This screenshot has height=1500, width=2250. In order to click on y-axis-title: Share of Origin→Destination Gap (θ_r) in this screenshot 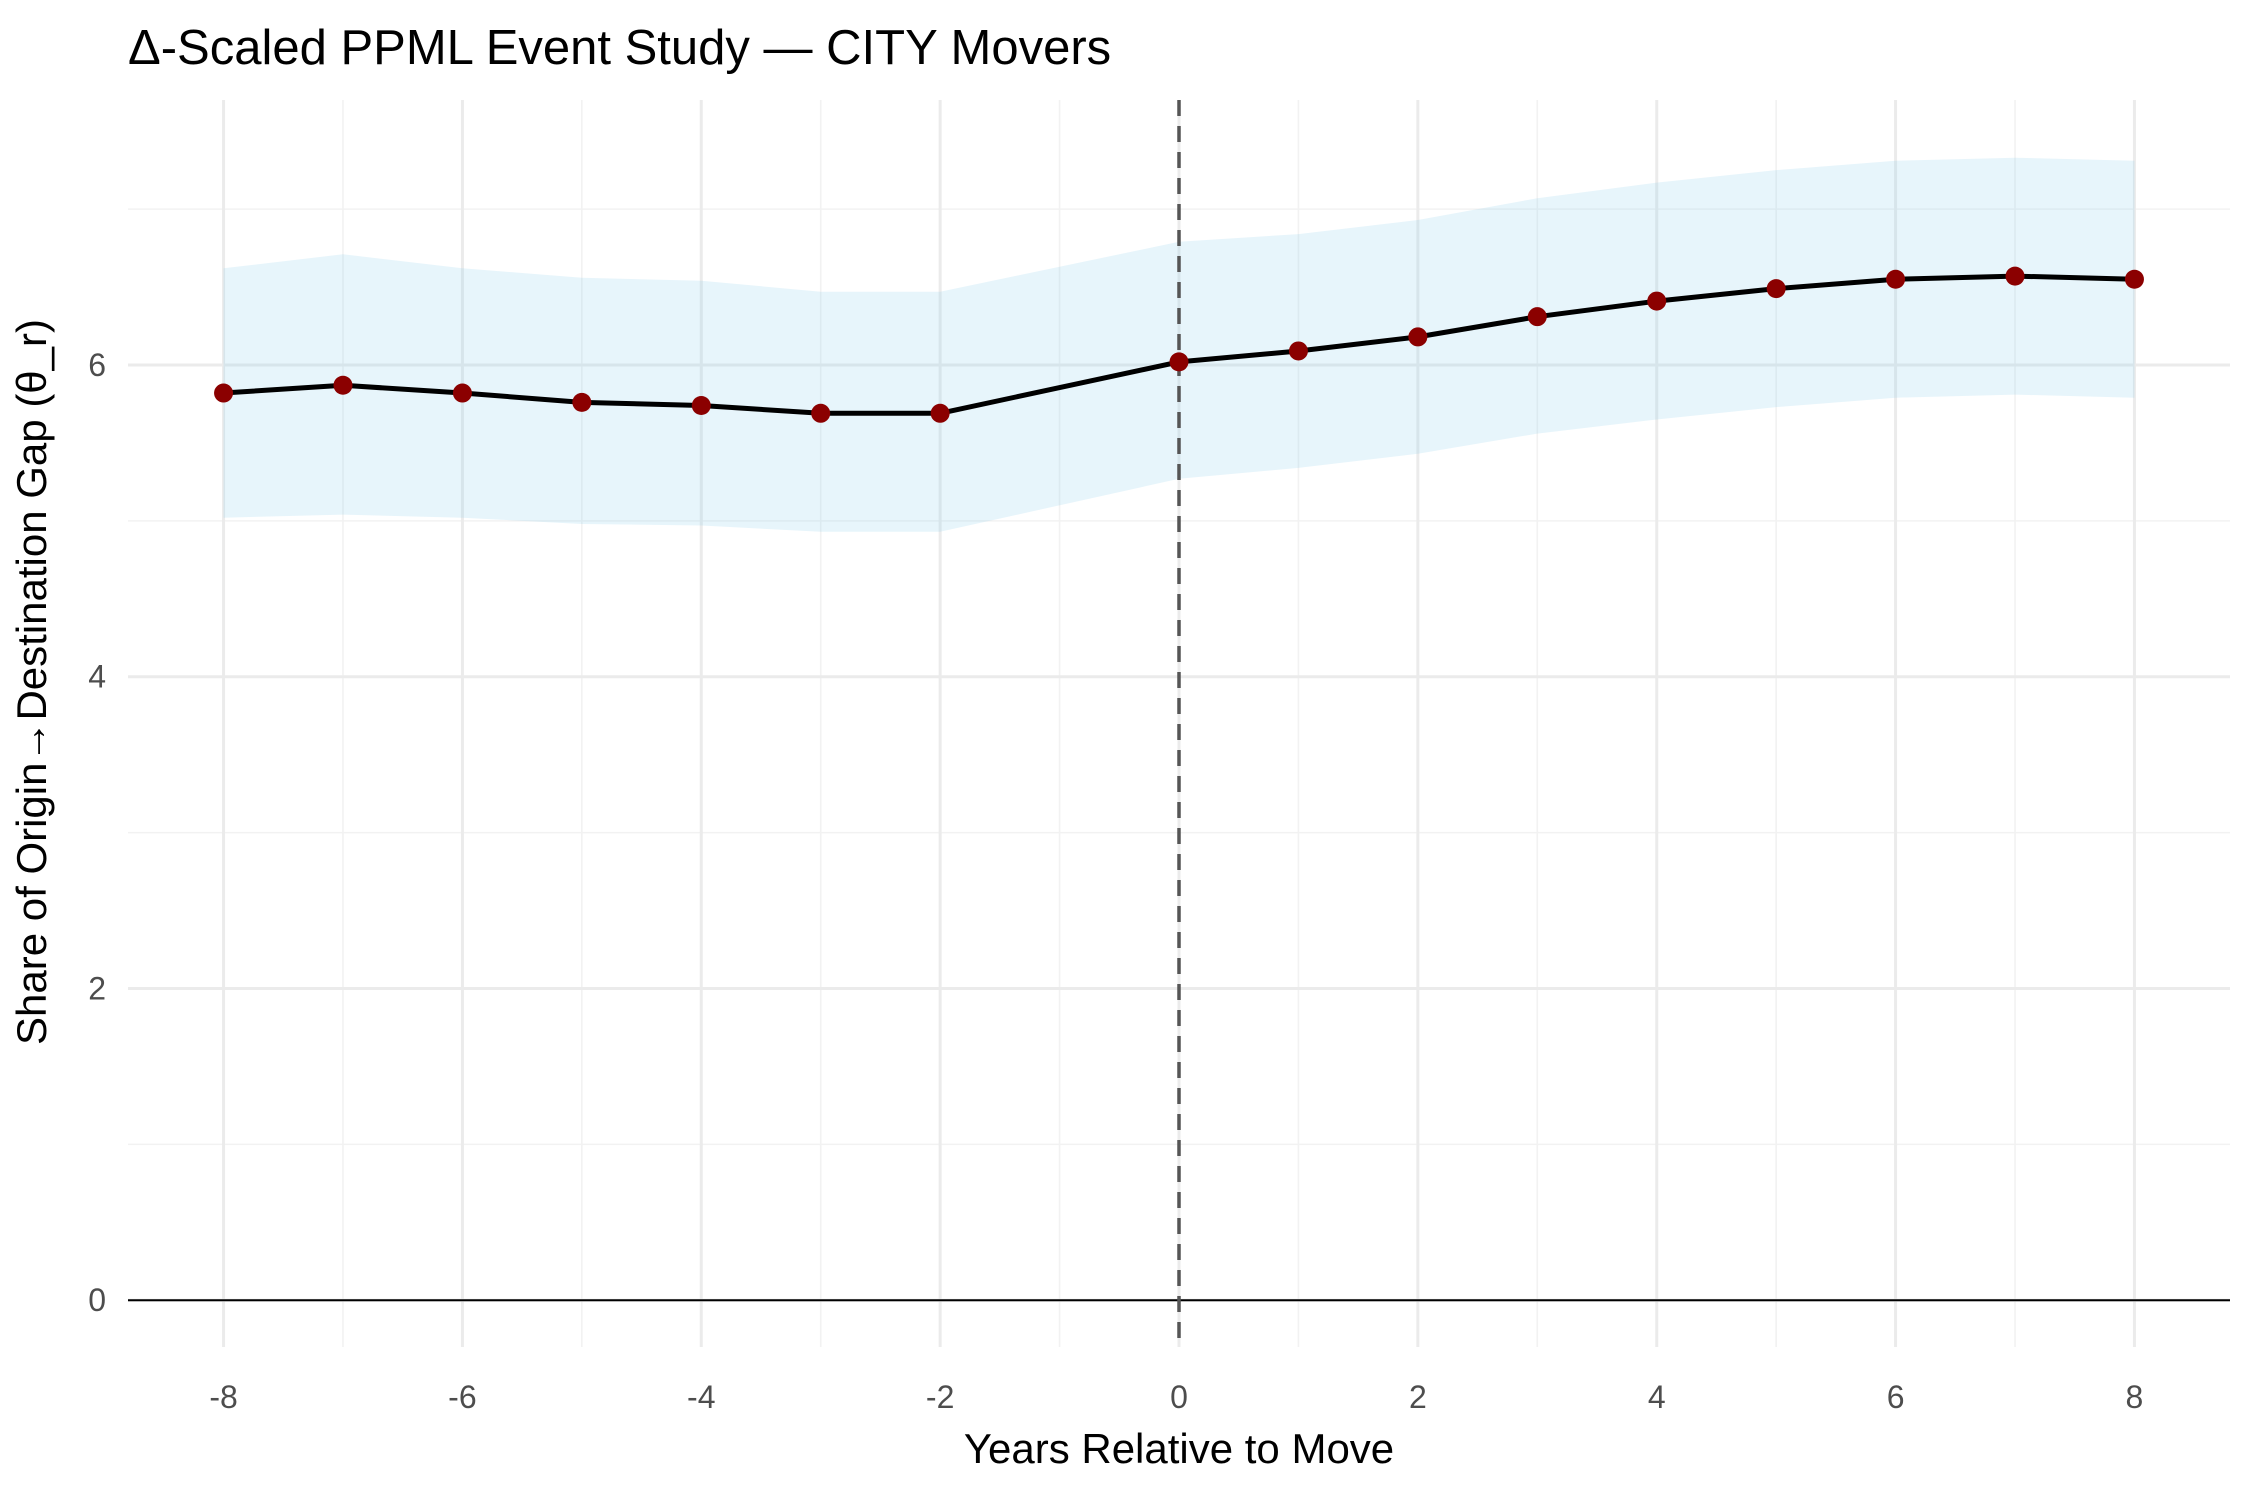, I will do `click(31, 682)`.